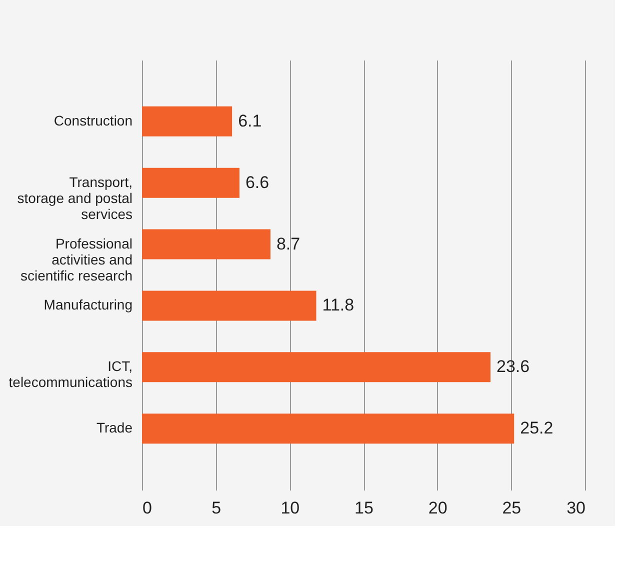 The width and height of the screenshot is (644, 579). What do you see at coordinates (250, 120) in the screenshot?
I see `data-label: 6.1` at bounding box center [250, 120].